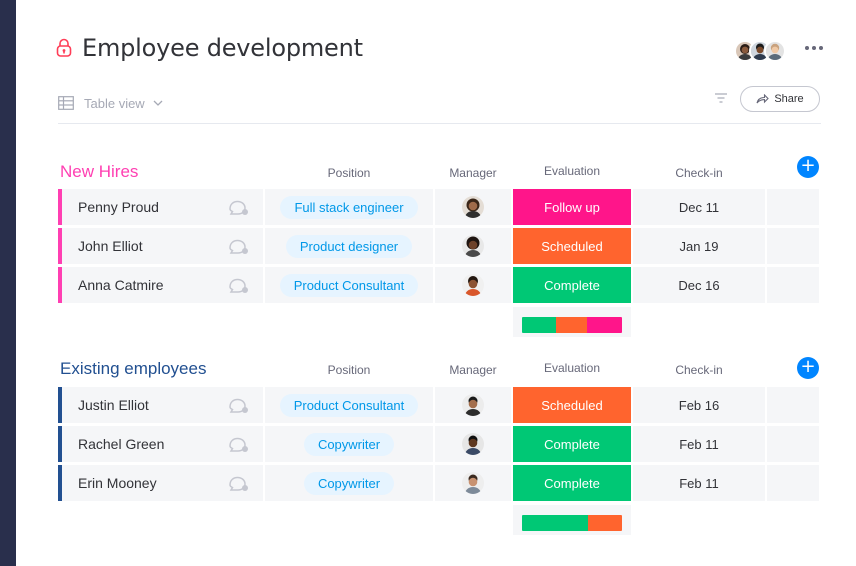 Image resolution: width=856 pixels, height=566 pixels. What do you see at coordinates (65, 48) in the screenshot?
I see `lock-icon` at bounding box center [65, 48].